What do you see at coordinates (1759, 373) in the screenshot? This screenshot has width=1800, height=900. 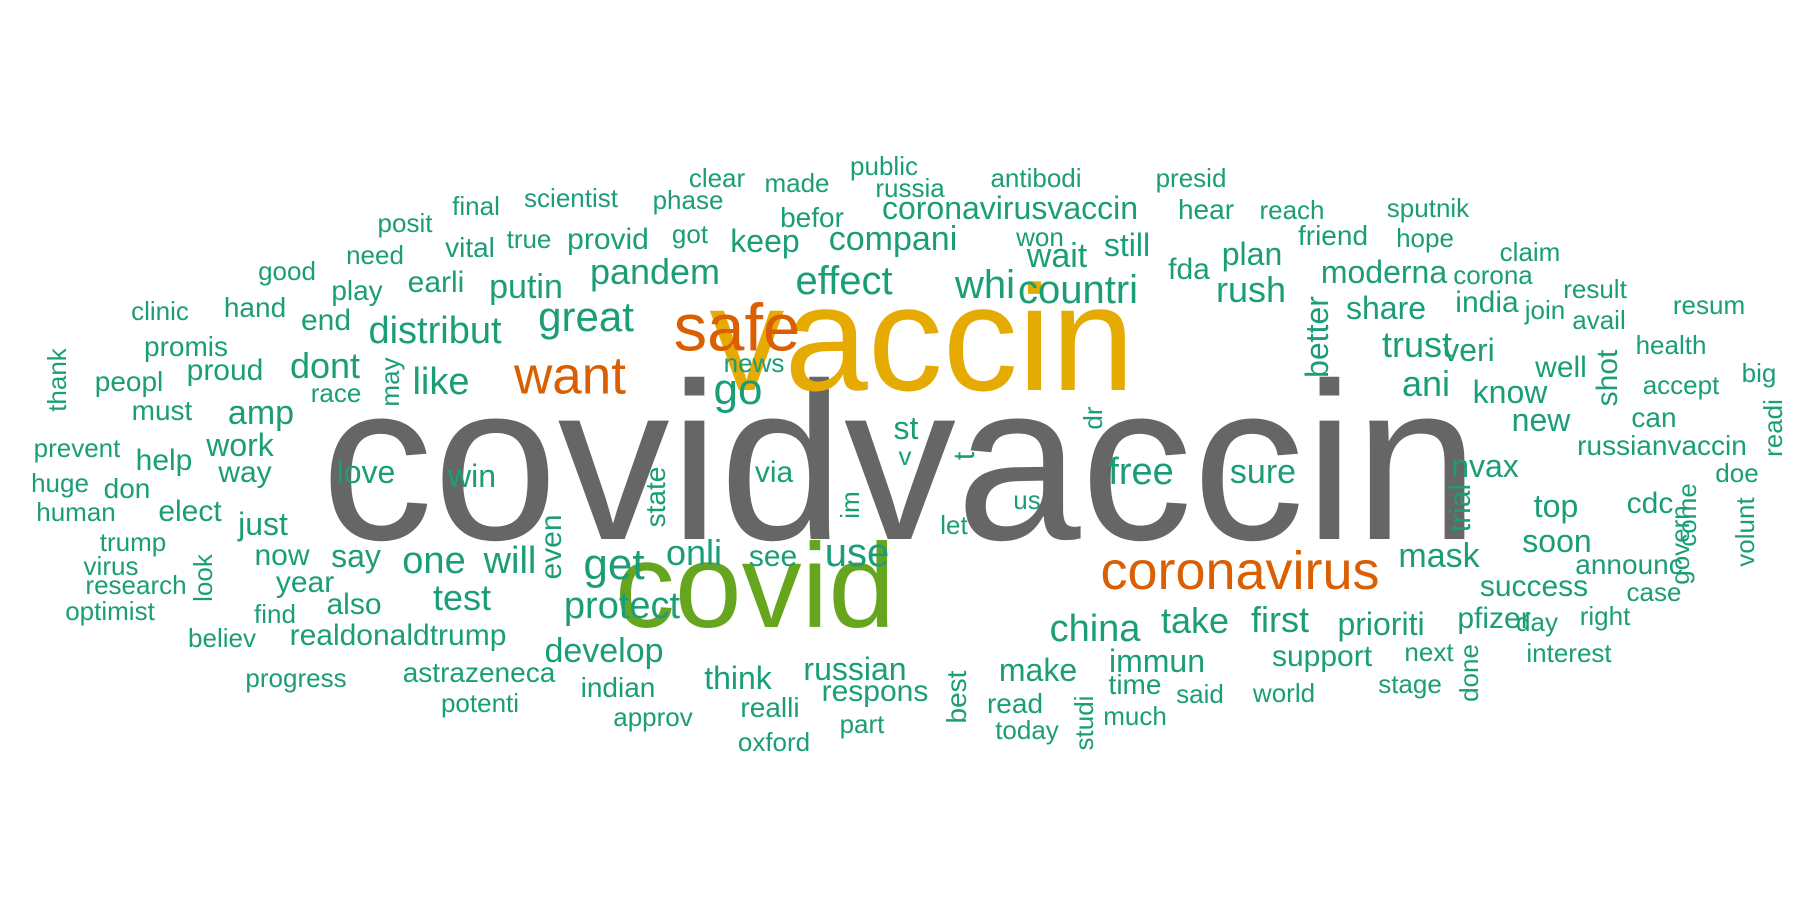 I see `word-big: big` at bounding box center [1759, 373].